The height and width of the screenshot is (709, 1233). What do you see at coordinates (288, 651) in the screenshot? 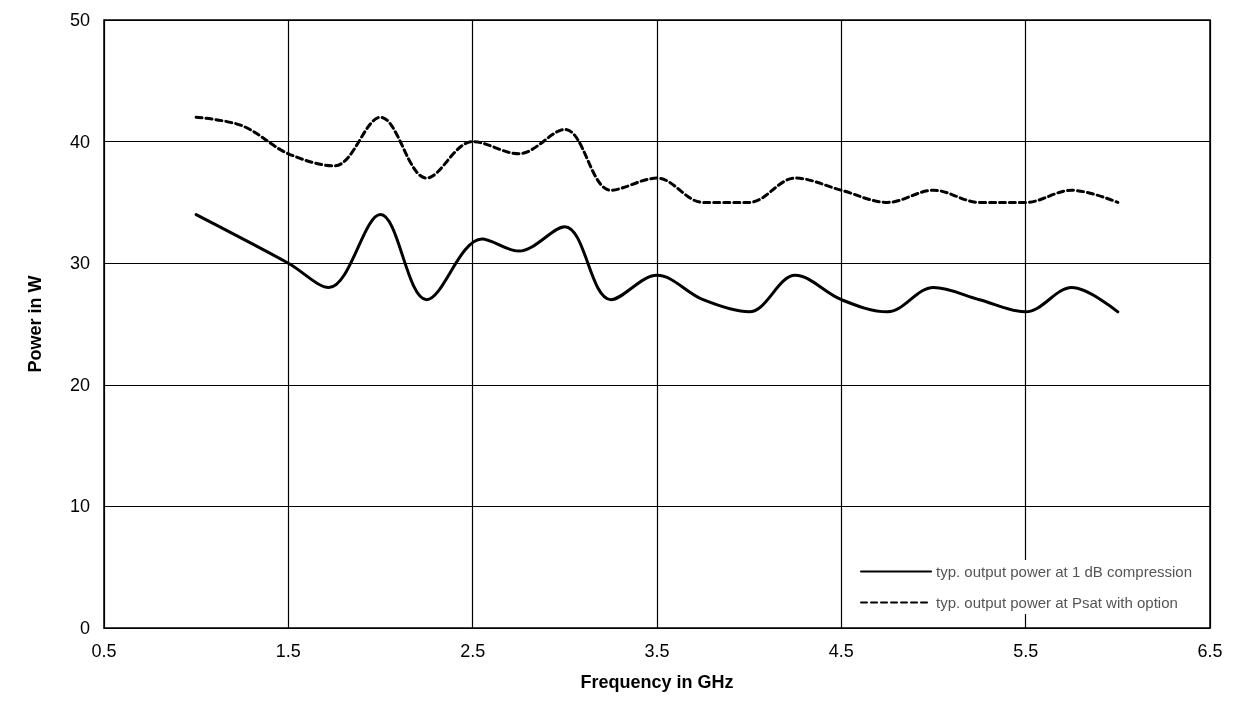
I see `x-tick-label: 1.5` at bounding box center [288, 651].